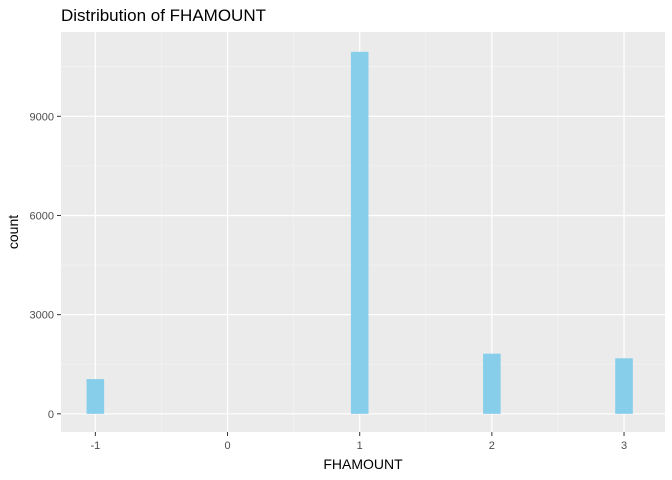  Describe the element at coordinates (163, 15) in the screenshot. I see `chart-title: Distribution of FHAMOUNT` at that location.